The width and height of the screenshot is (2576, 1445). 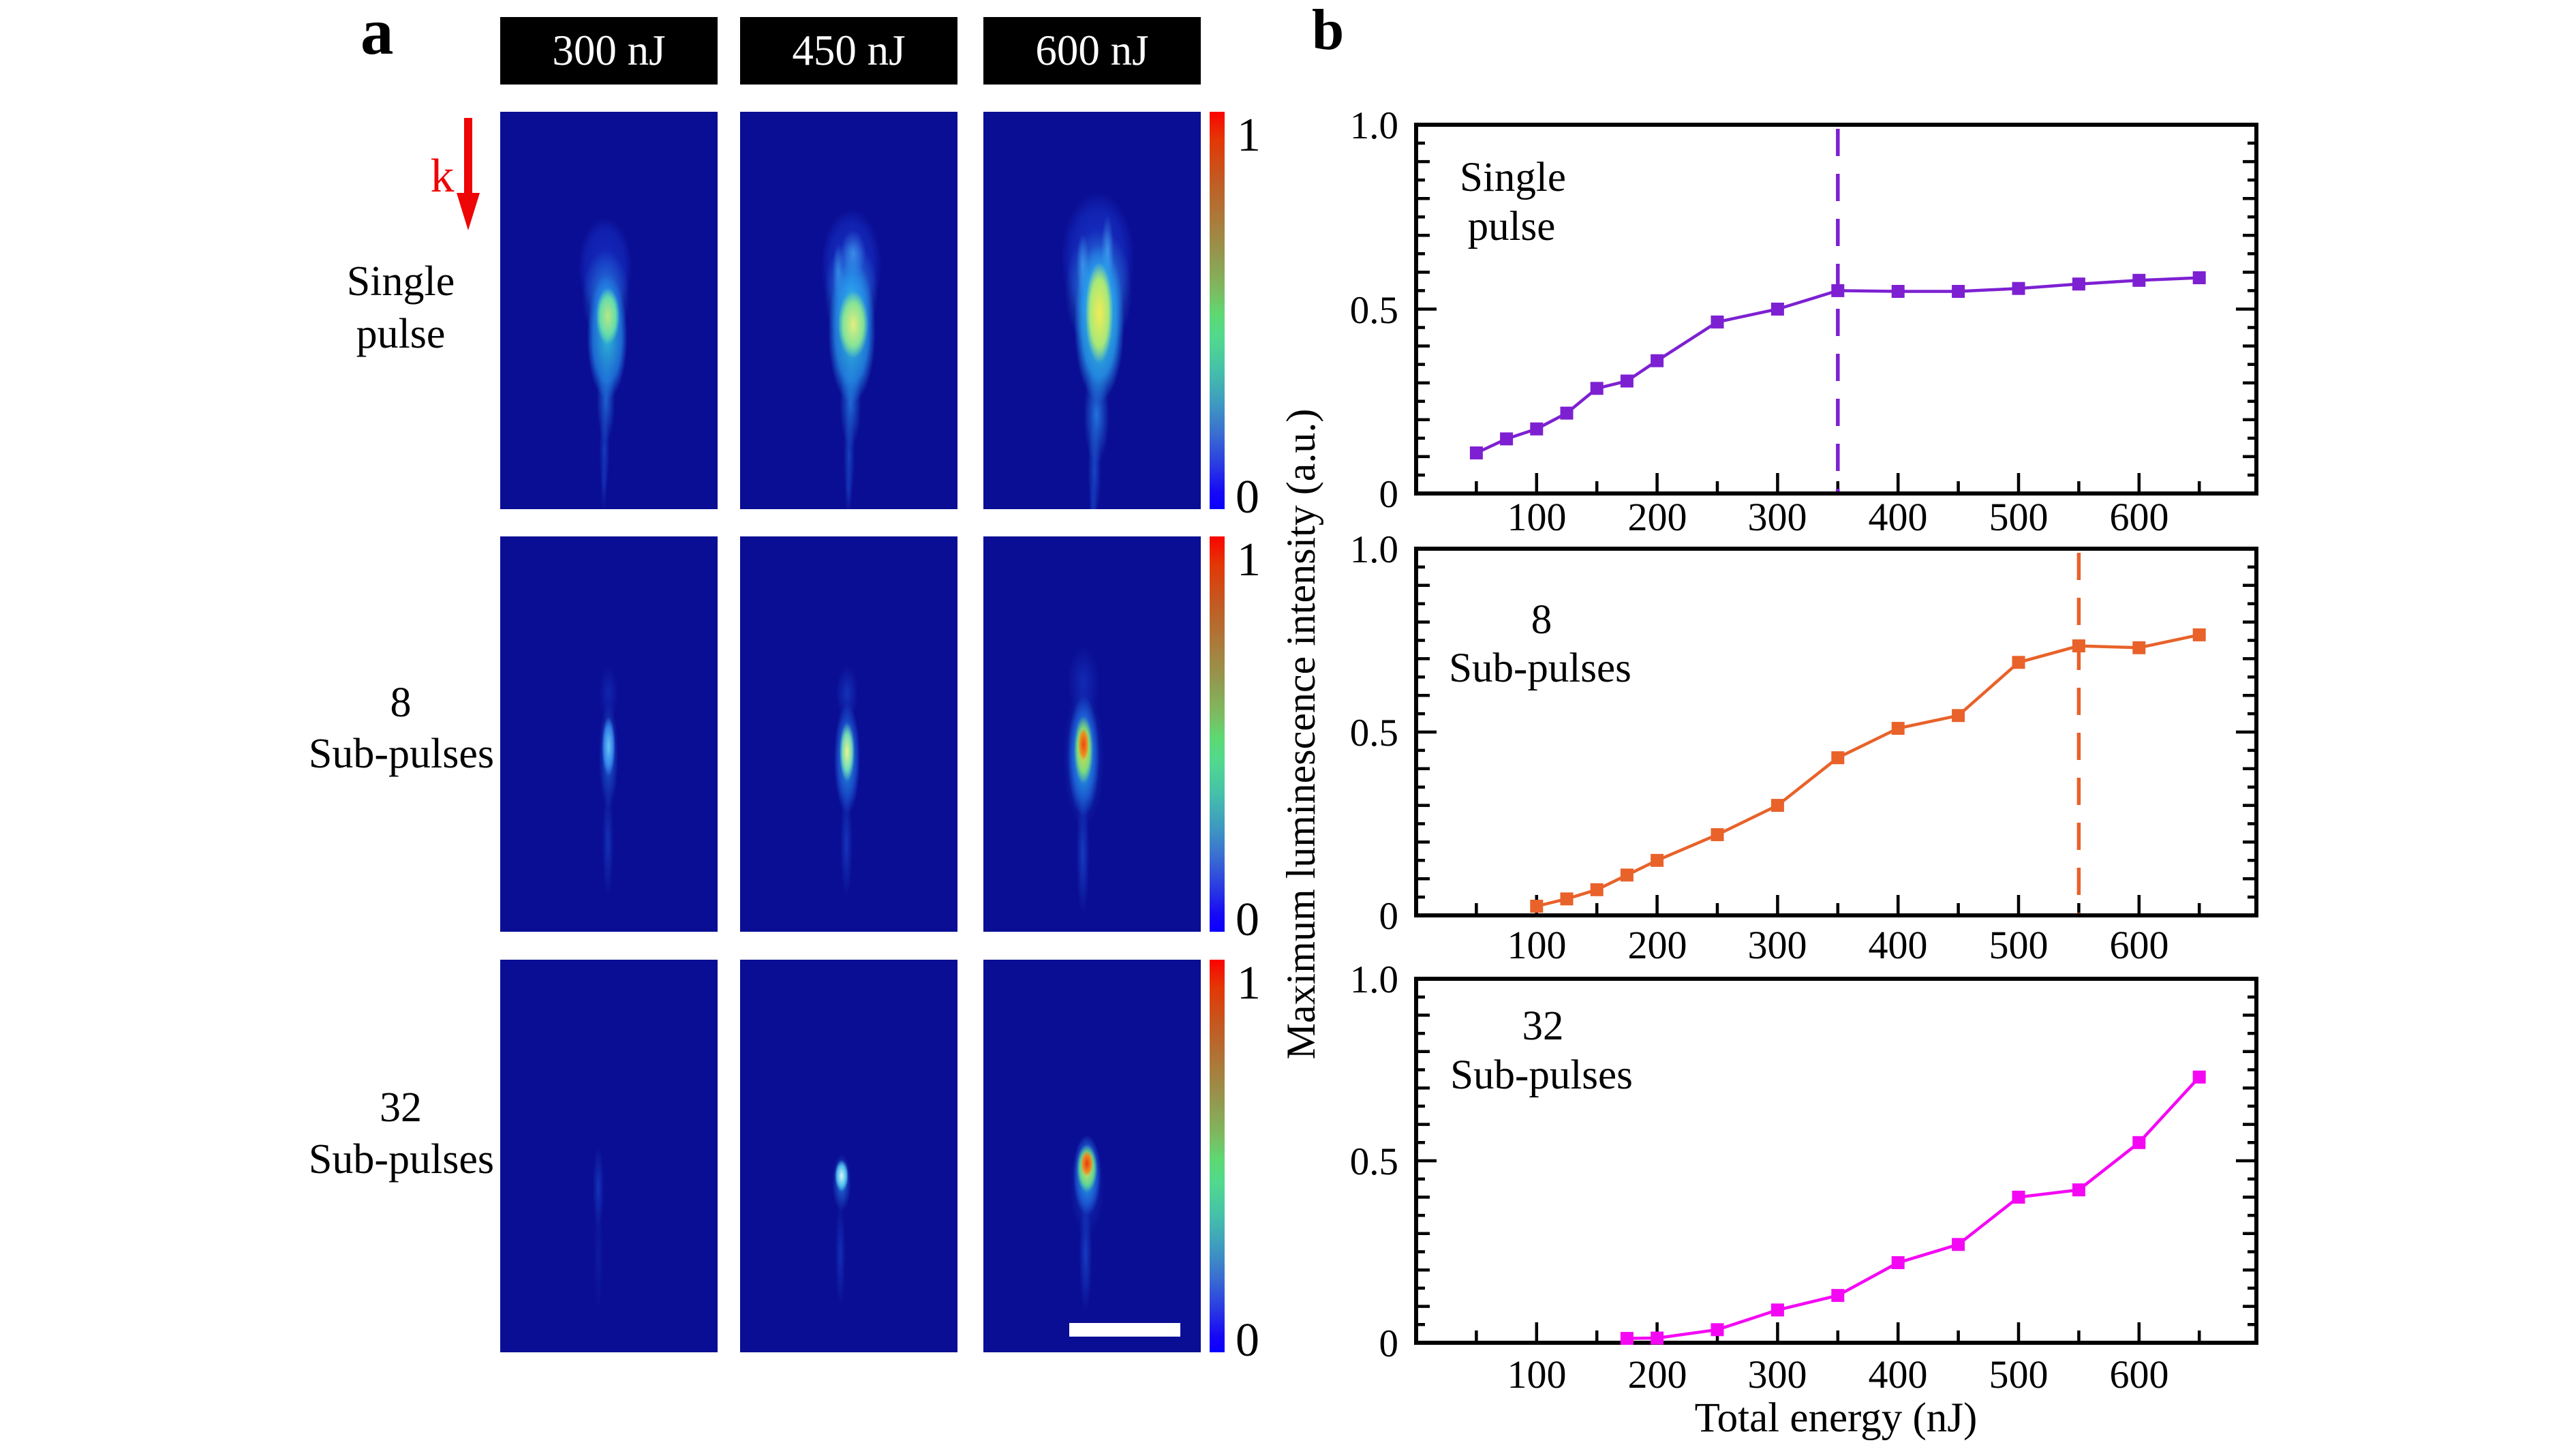 What do you see at coordinates (1300, 734) in the screenshot?
I see `svg-text:Maximum luminescence intensity: Maximum luminescence intensity (a.u.)` at bounding box center [1300, 734].